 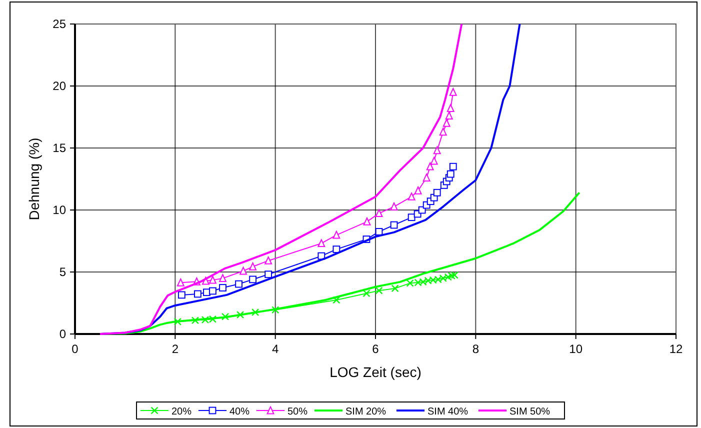 What do you see at coordinates (62, 334) in the screenshot?
I see `y-tick-label: 0` at bounding box center [62, 334].